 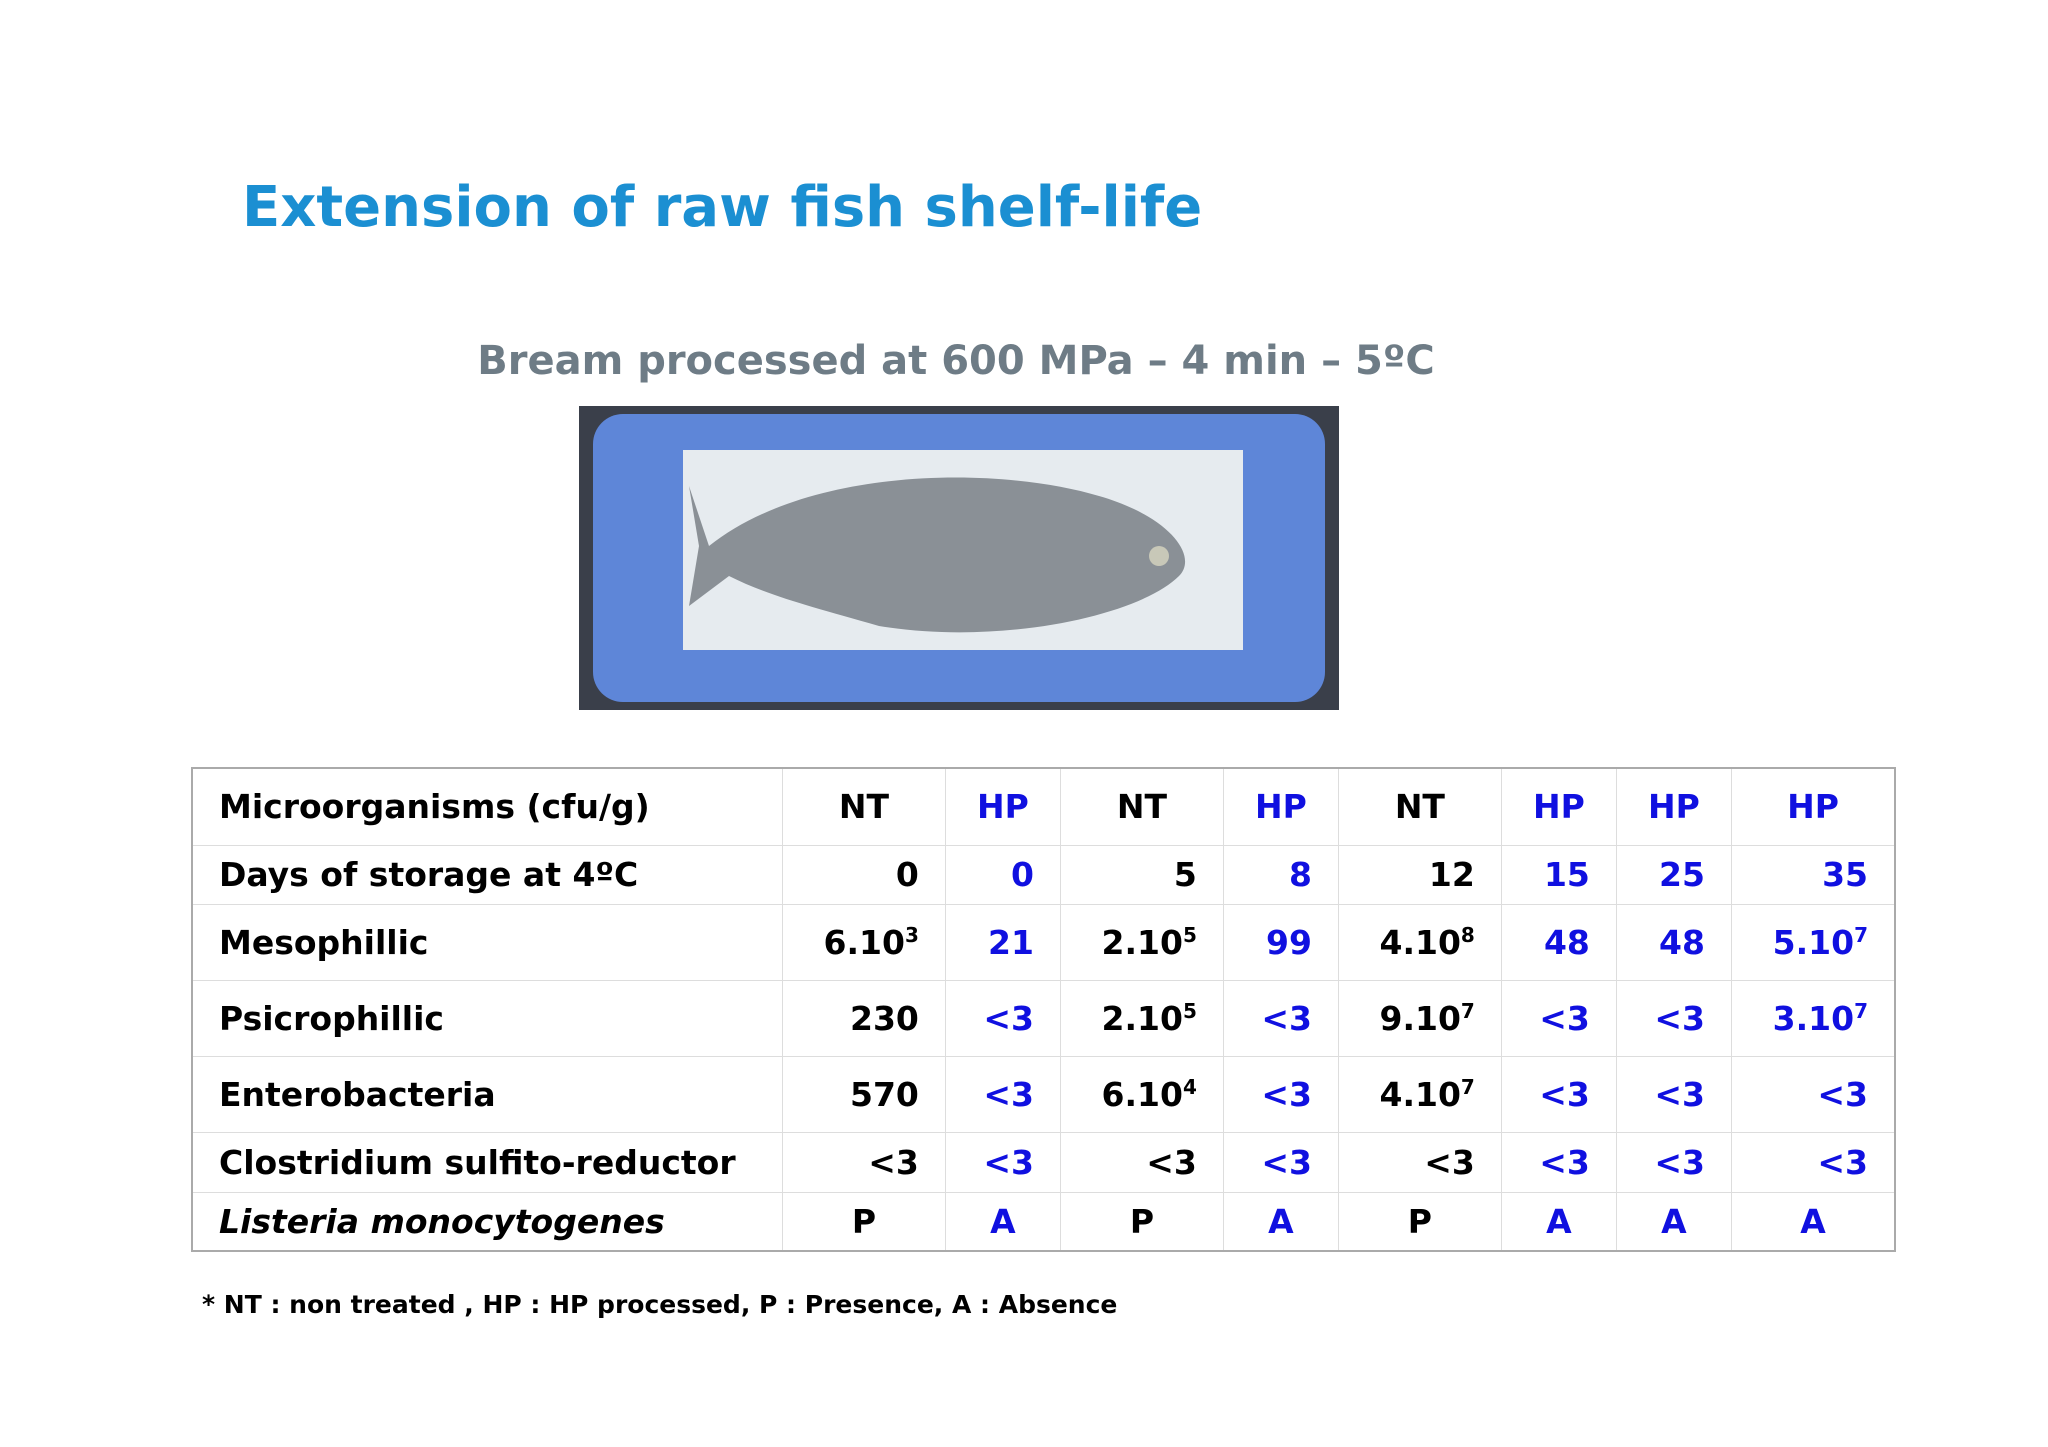 I want to click on cell-exponent: 8, so click(x=1467, y=934).